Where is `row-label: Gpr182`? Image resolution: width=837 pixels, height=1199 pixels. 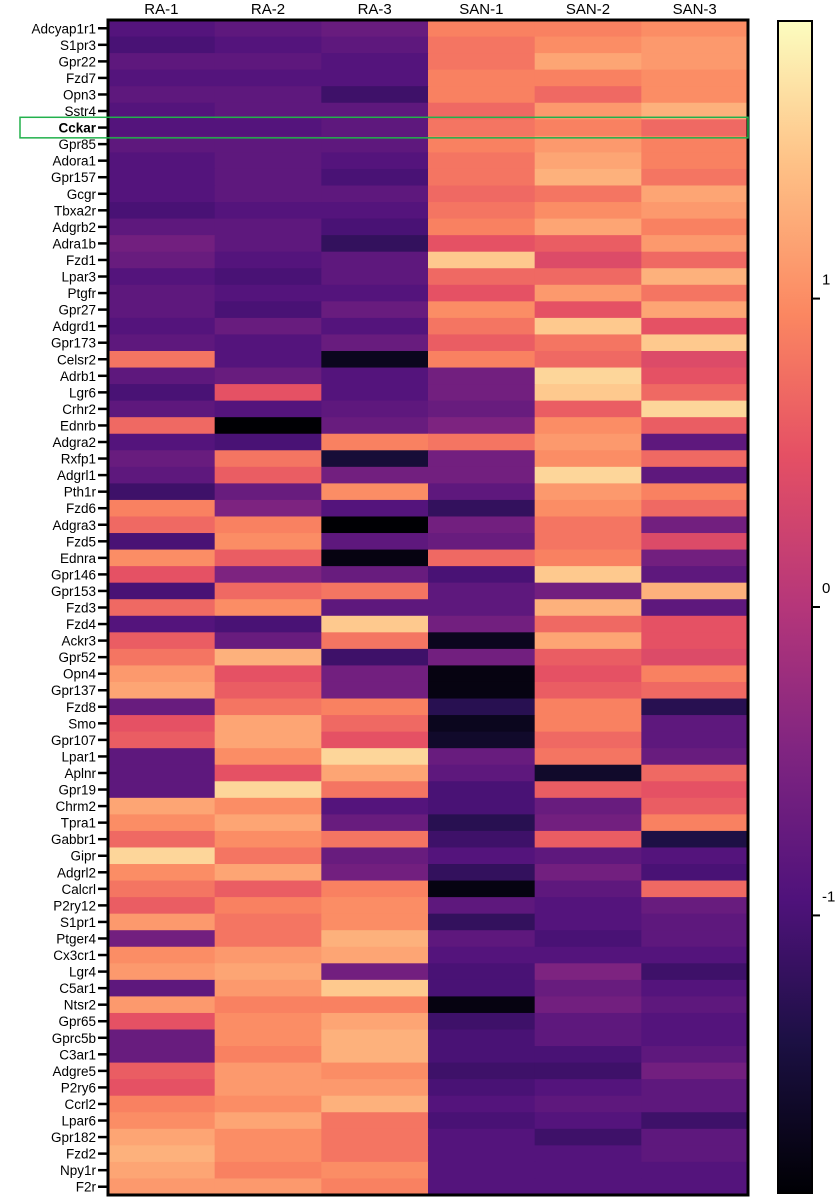 row-label: Gpr182 is located at coordinates (73, 1137).